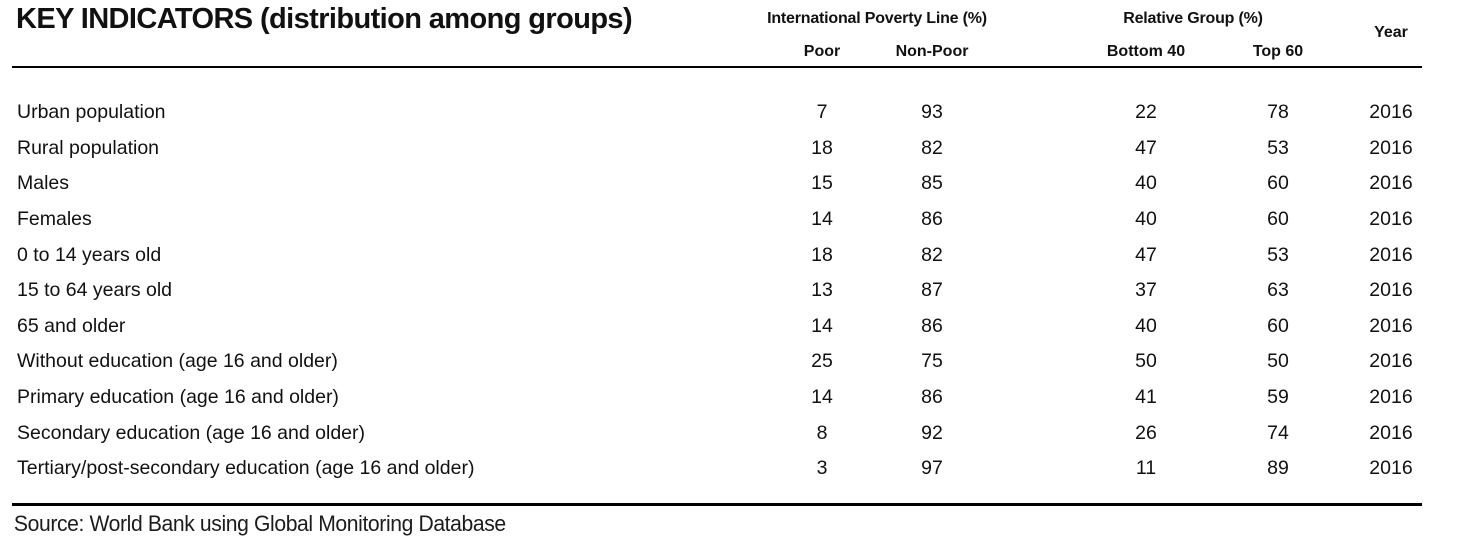 This screenshot has height=538, width=1477. What do you see at coordinates (717, 504) in the screenshot?
I see `footer-divider` at bounding box center [717, 504].